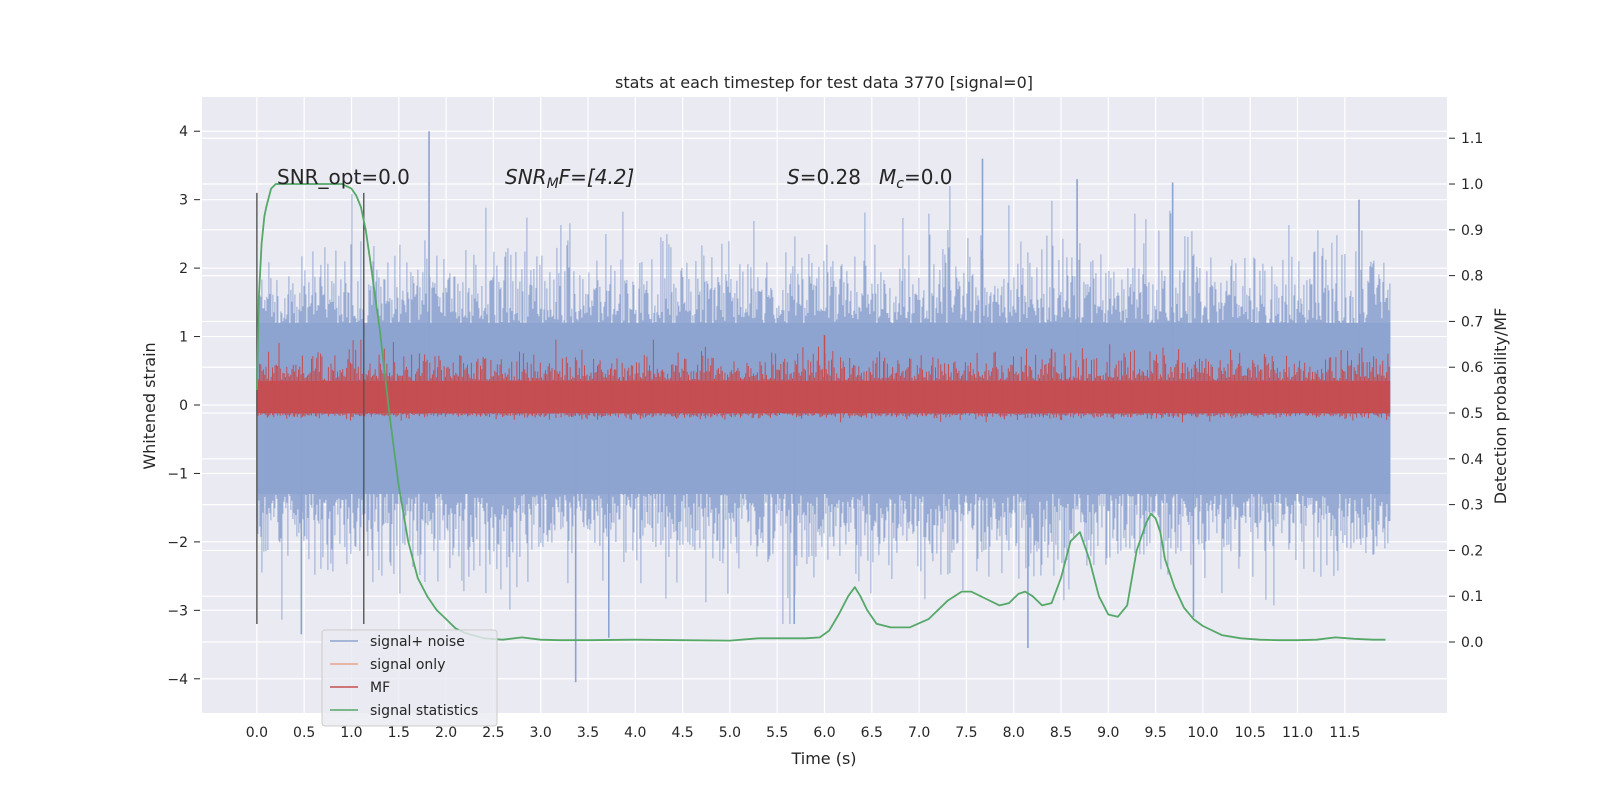  What do you see at coordinates (824, 733) in the screenshot?
I see `x-tick-label: 6.0` at bounding box center [824, 733].